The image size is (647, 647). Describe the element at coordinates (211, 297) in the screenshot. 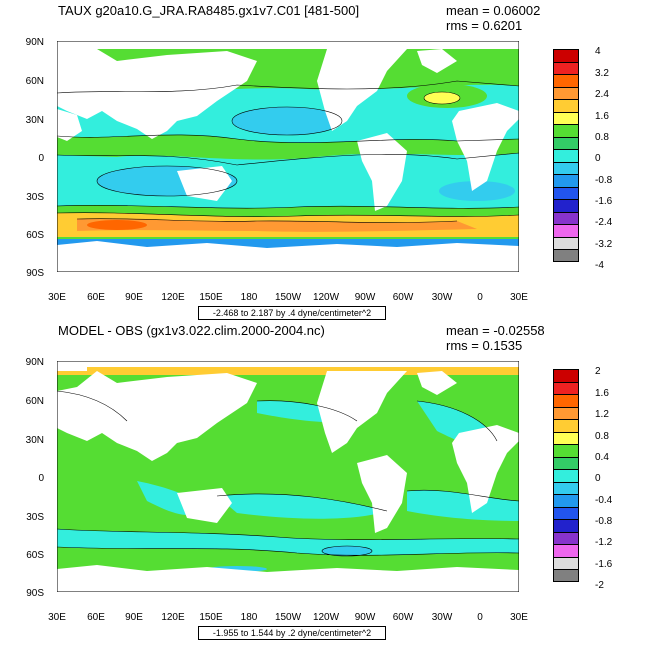

I see `lon-label: 150E` at that location.